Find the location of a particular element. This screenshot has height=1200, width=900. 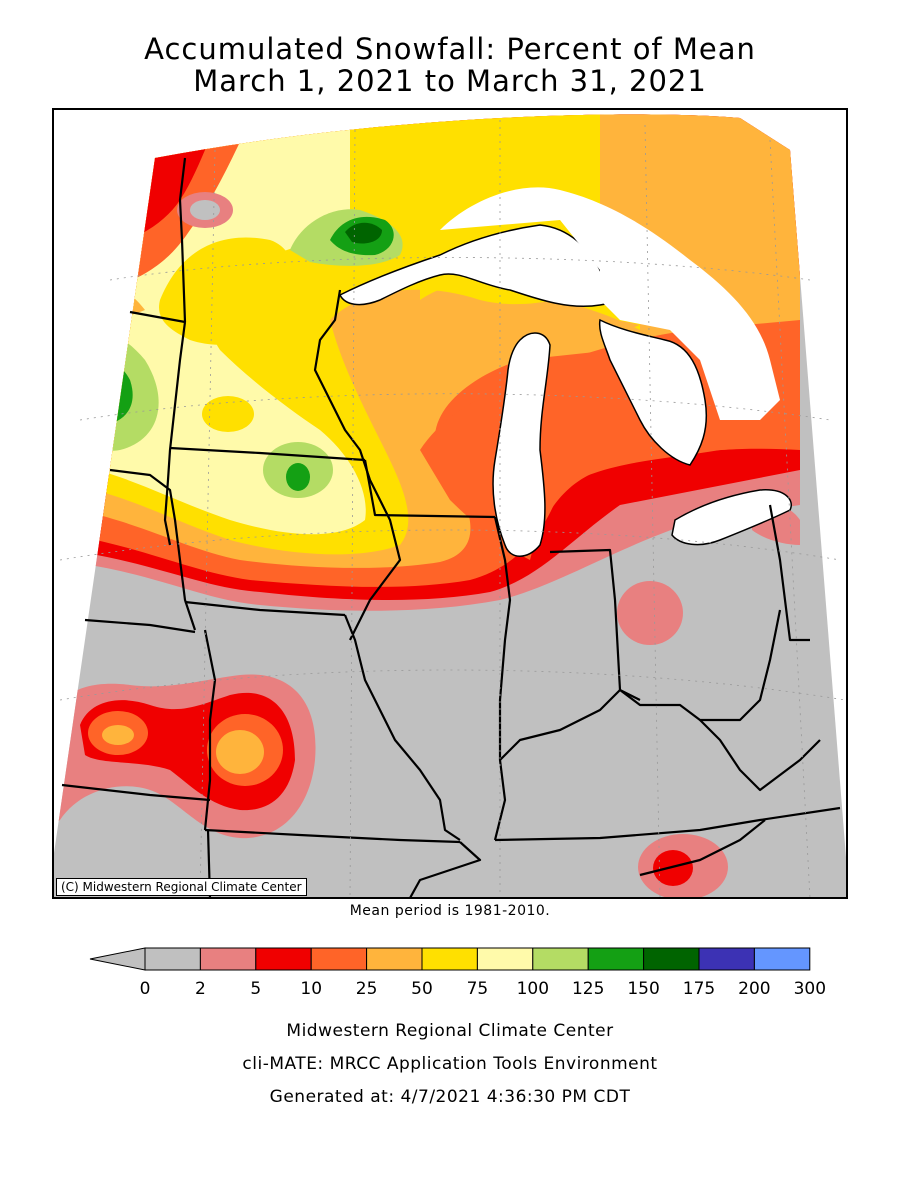

legend-tick-label: 0 is located at coordinates (145, 989).